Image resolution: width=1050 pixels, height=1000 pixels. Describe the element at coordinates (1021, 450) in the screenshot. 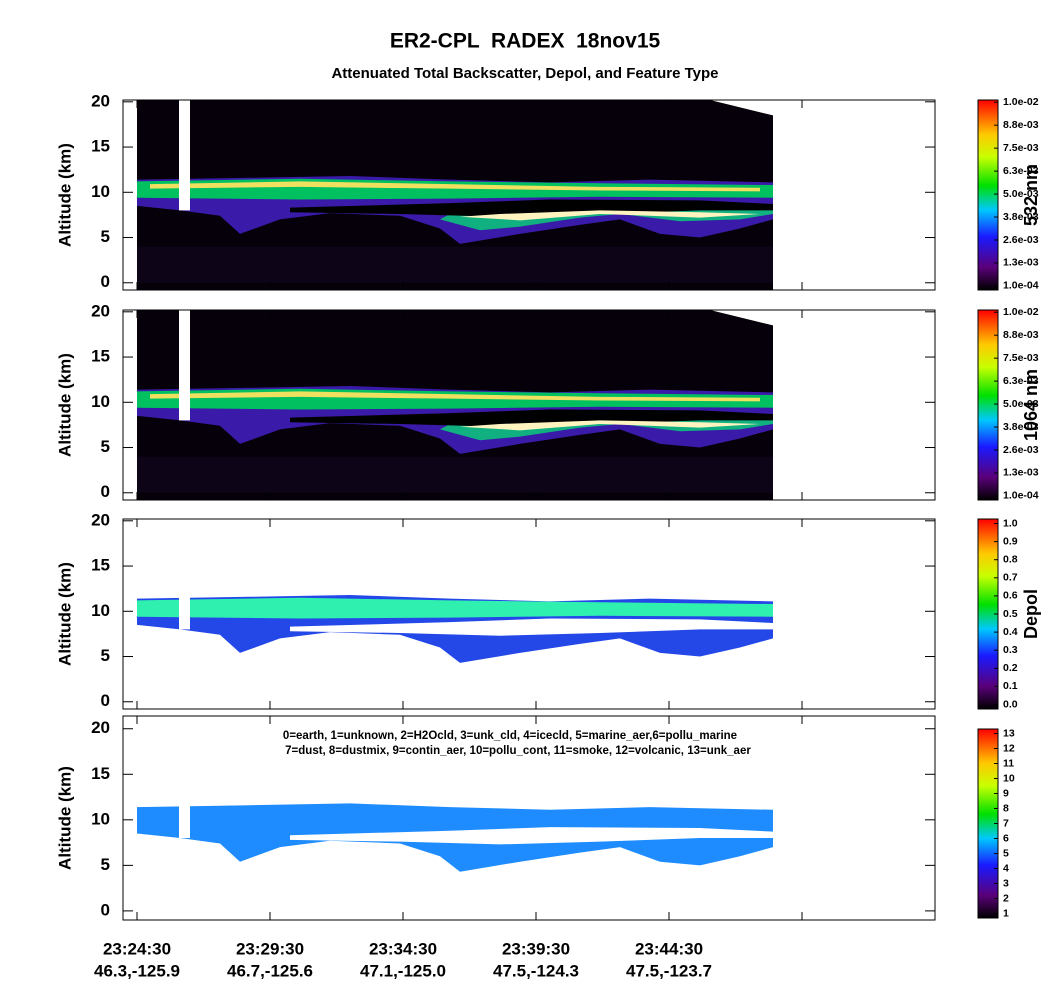

I see `colorbar-tick-label: 2.6e-03` at that location.